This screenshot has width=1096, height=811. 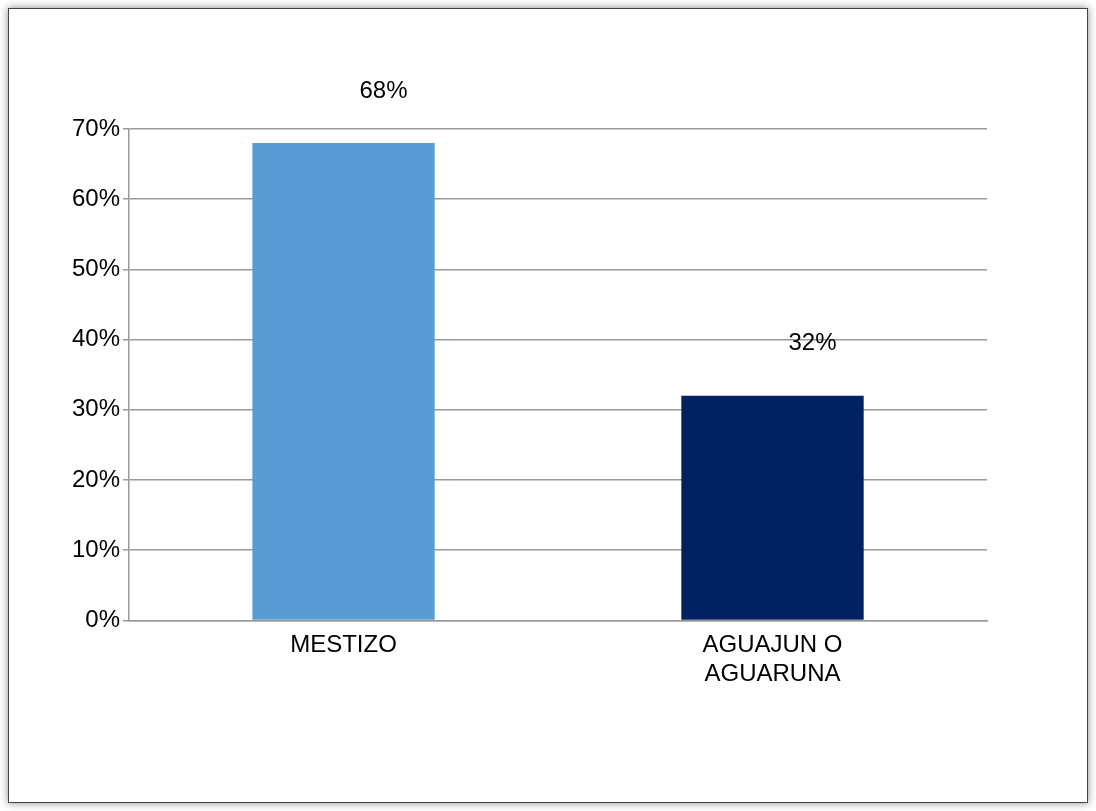 What do you see at coordinates (96, 548) in the screenshot?
I see `y-tick-label: 10%` at bounding box center [96, 548].